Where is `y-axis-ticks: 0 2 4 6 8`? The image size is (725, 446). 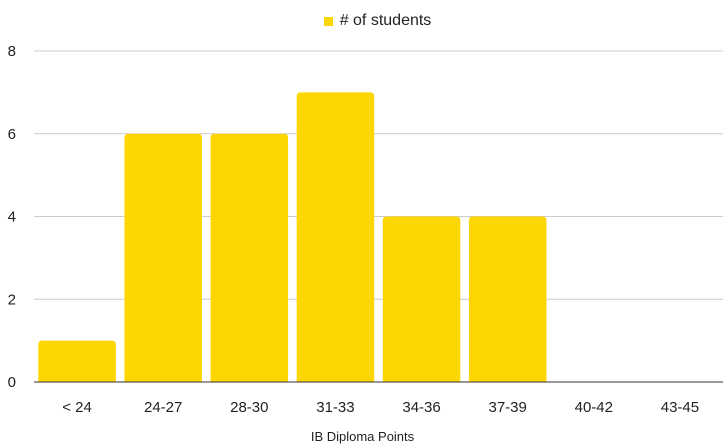 y-axis-ticks: 0 2 4 6 8 is located at coordinates (12, 217).